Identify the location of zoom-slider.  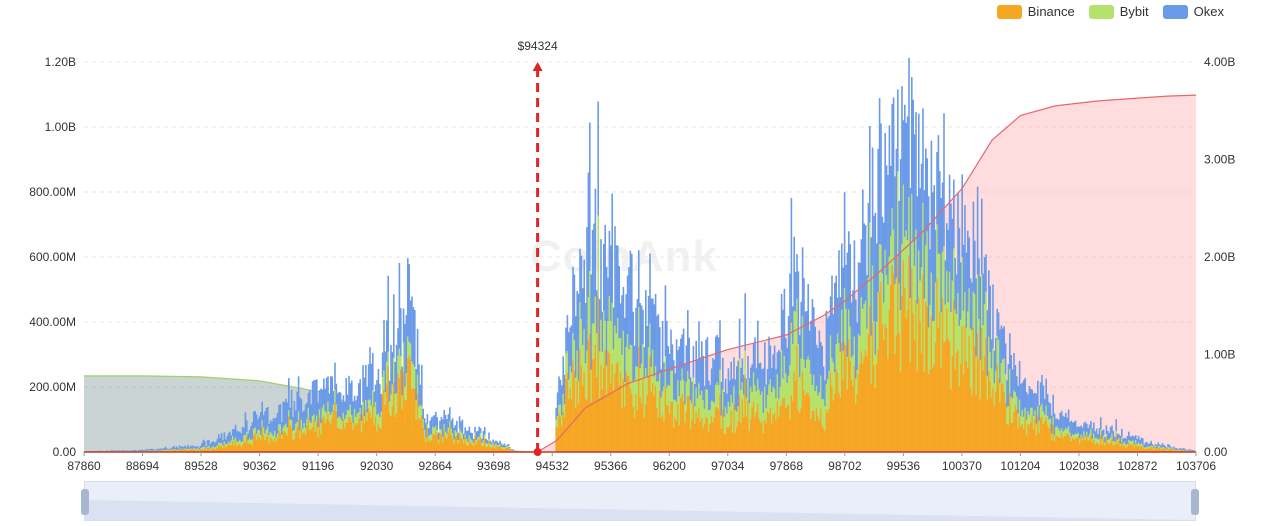
(640, 501).